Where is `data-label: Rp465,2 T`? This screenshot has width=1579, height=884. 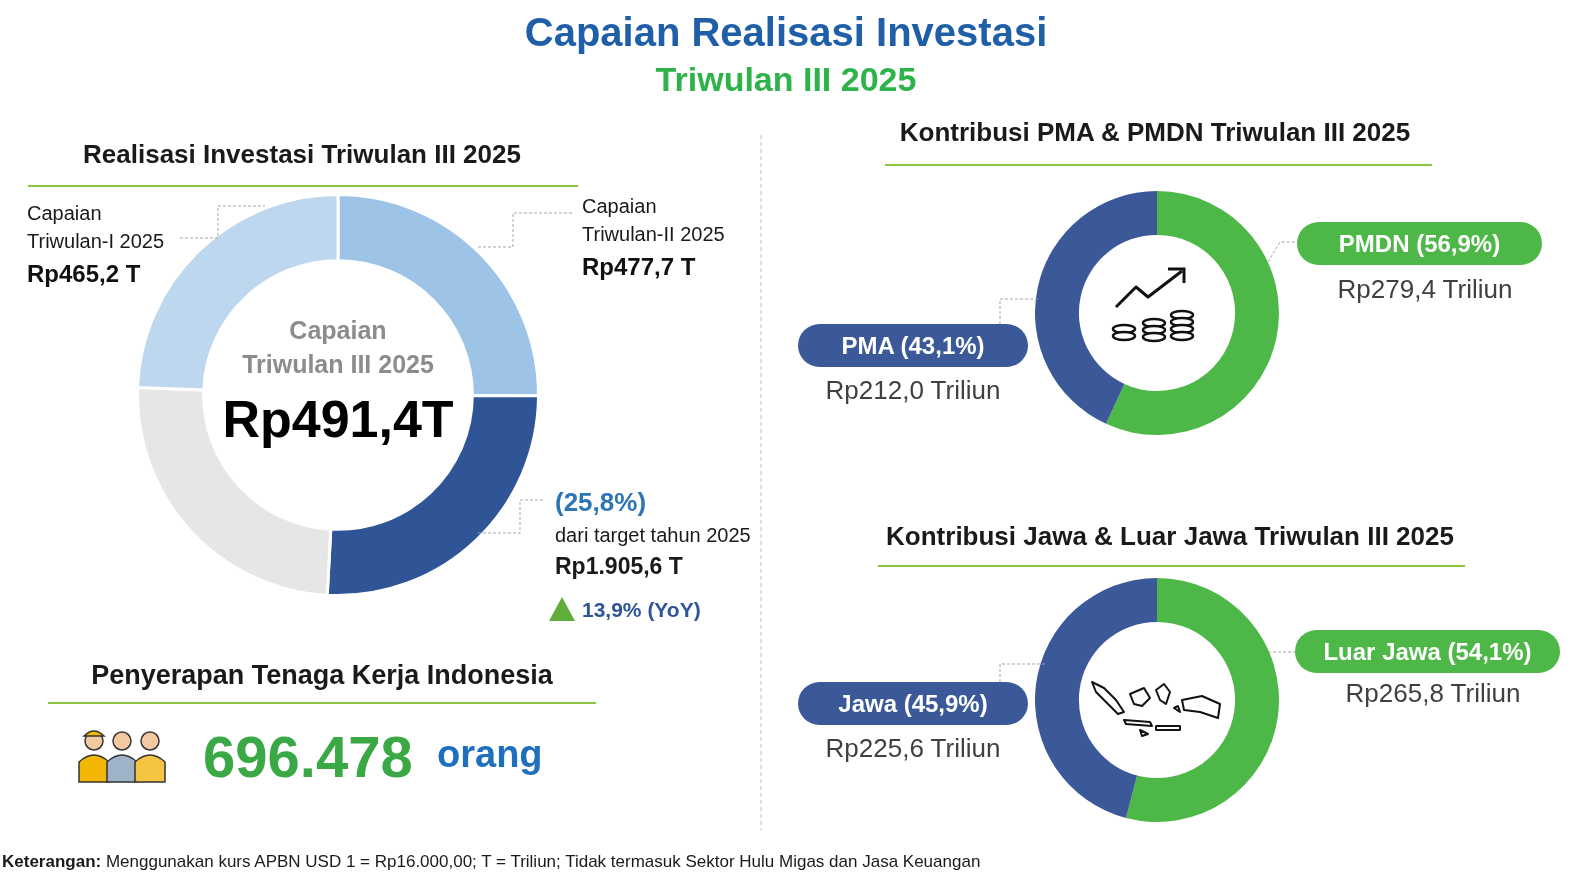 data-label: Rp465,2 T is located at coordinates (84, 274).